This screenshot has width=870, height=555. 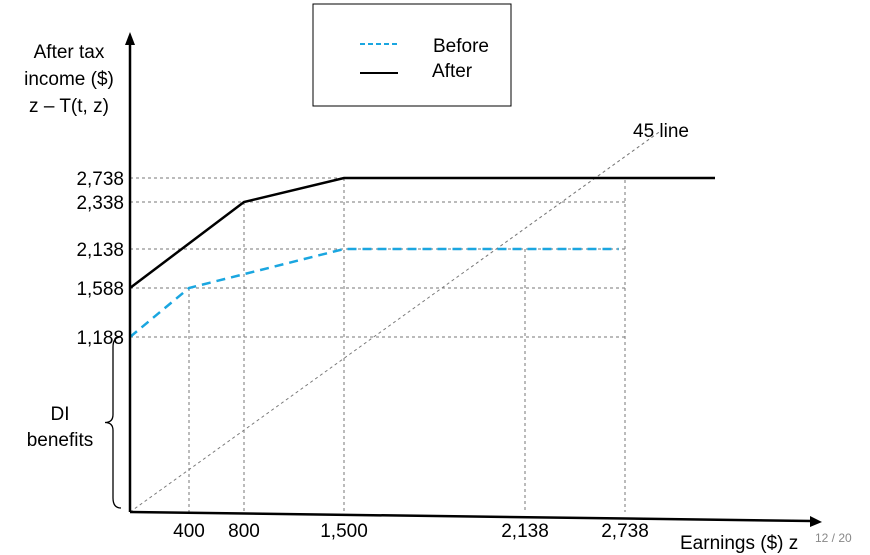 I want to click on x-tick-label: 800, so click(x=244, y=531).